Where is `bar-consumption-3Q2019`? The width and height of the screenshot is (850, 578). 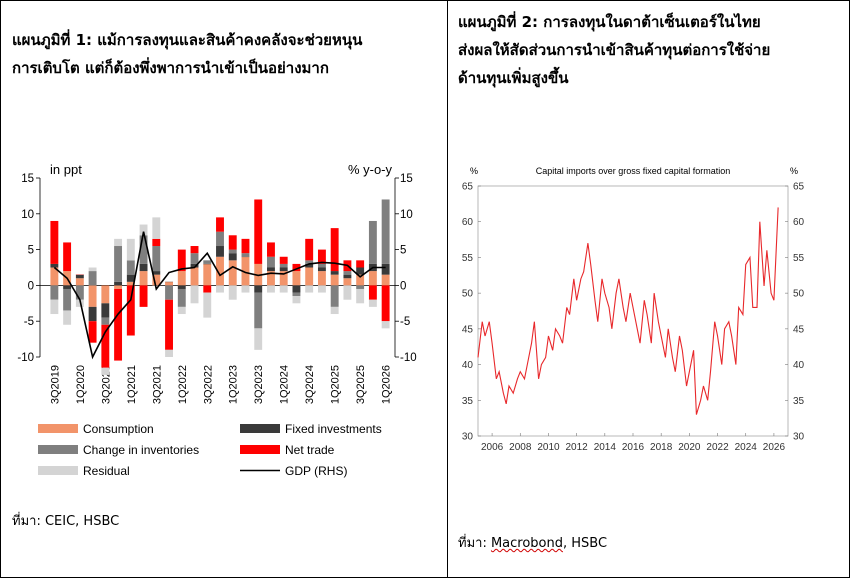
bar-consumption-3Q2019 is located at coordinates (54, 276).